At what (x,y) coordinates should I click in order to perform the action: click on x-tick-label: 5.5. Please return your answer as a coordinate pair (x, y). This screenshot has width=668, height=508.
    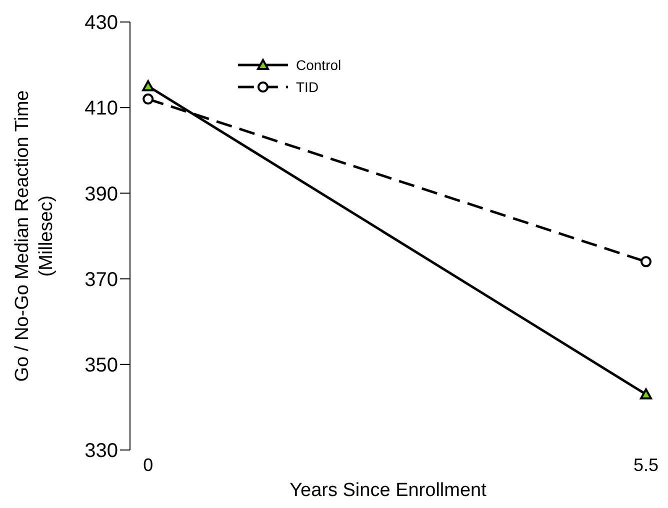
    Looking at the image, I should click on (646, 464).